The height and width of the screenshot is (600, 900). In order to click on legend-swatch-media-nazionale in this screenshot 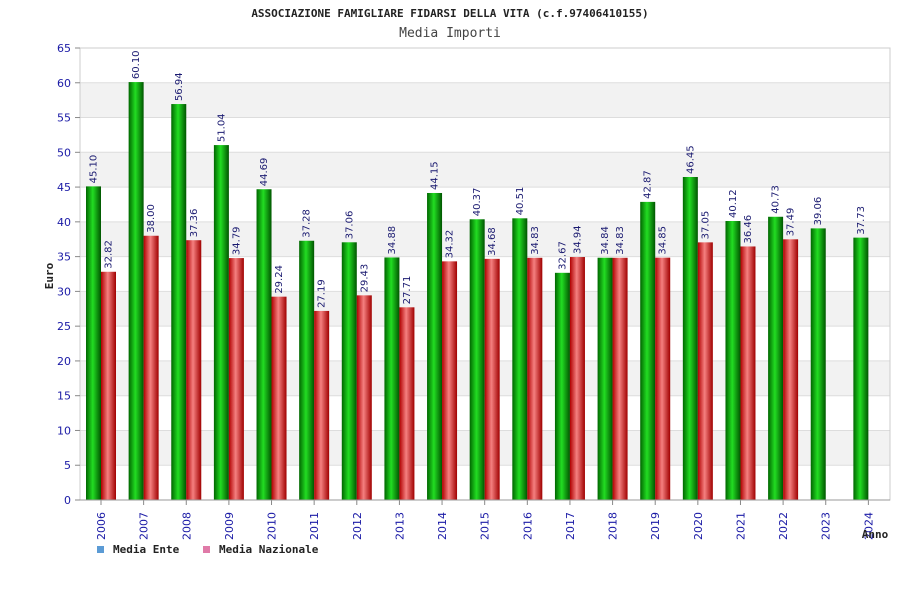, I will do `click(206, 549)`.